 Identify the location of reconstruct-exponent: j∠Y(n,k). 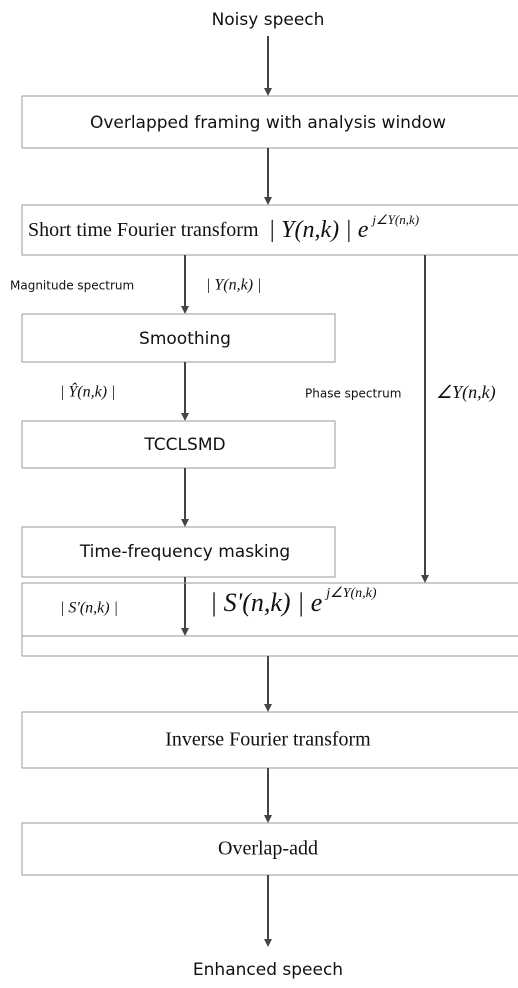
(350, 593).